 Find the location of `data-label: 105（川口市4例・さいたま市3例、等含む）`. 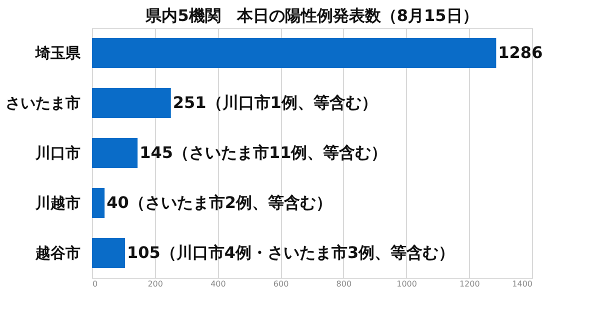

data-label: 105（川口市4例・さいたま市3例、等含む） is located at coordinates (291, 252).